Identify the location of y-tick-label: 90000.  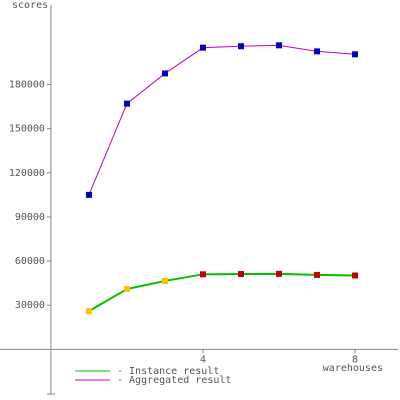
(30, 217).